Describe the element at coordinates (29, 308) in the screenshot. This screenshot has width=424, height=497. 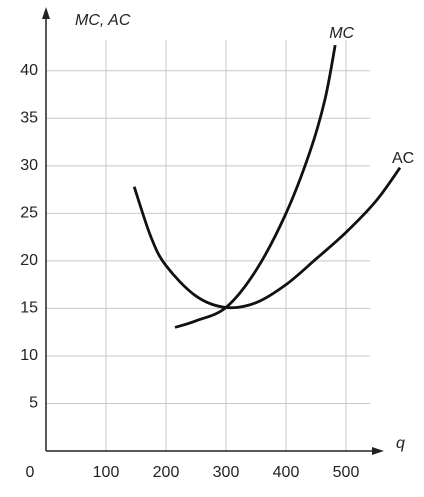
I see `y-tick-label: 15` at that location.